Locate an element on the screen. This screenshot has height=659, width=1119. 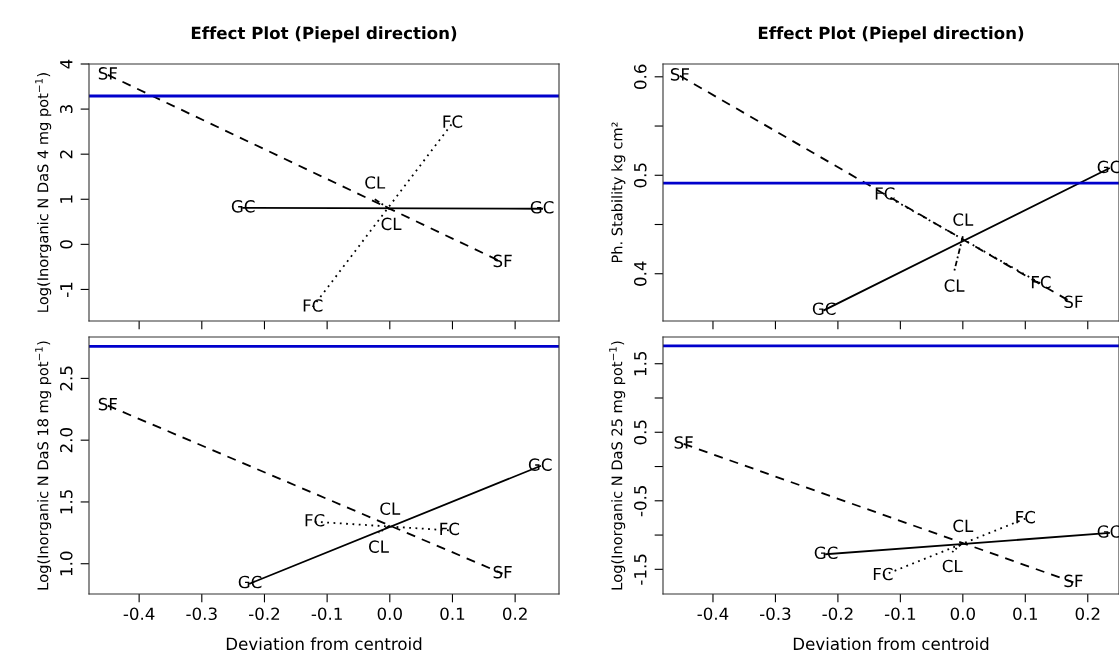
y-tick-label: 0.4 is located at coordinates (640, 273).